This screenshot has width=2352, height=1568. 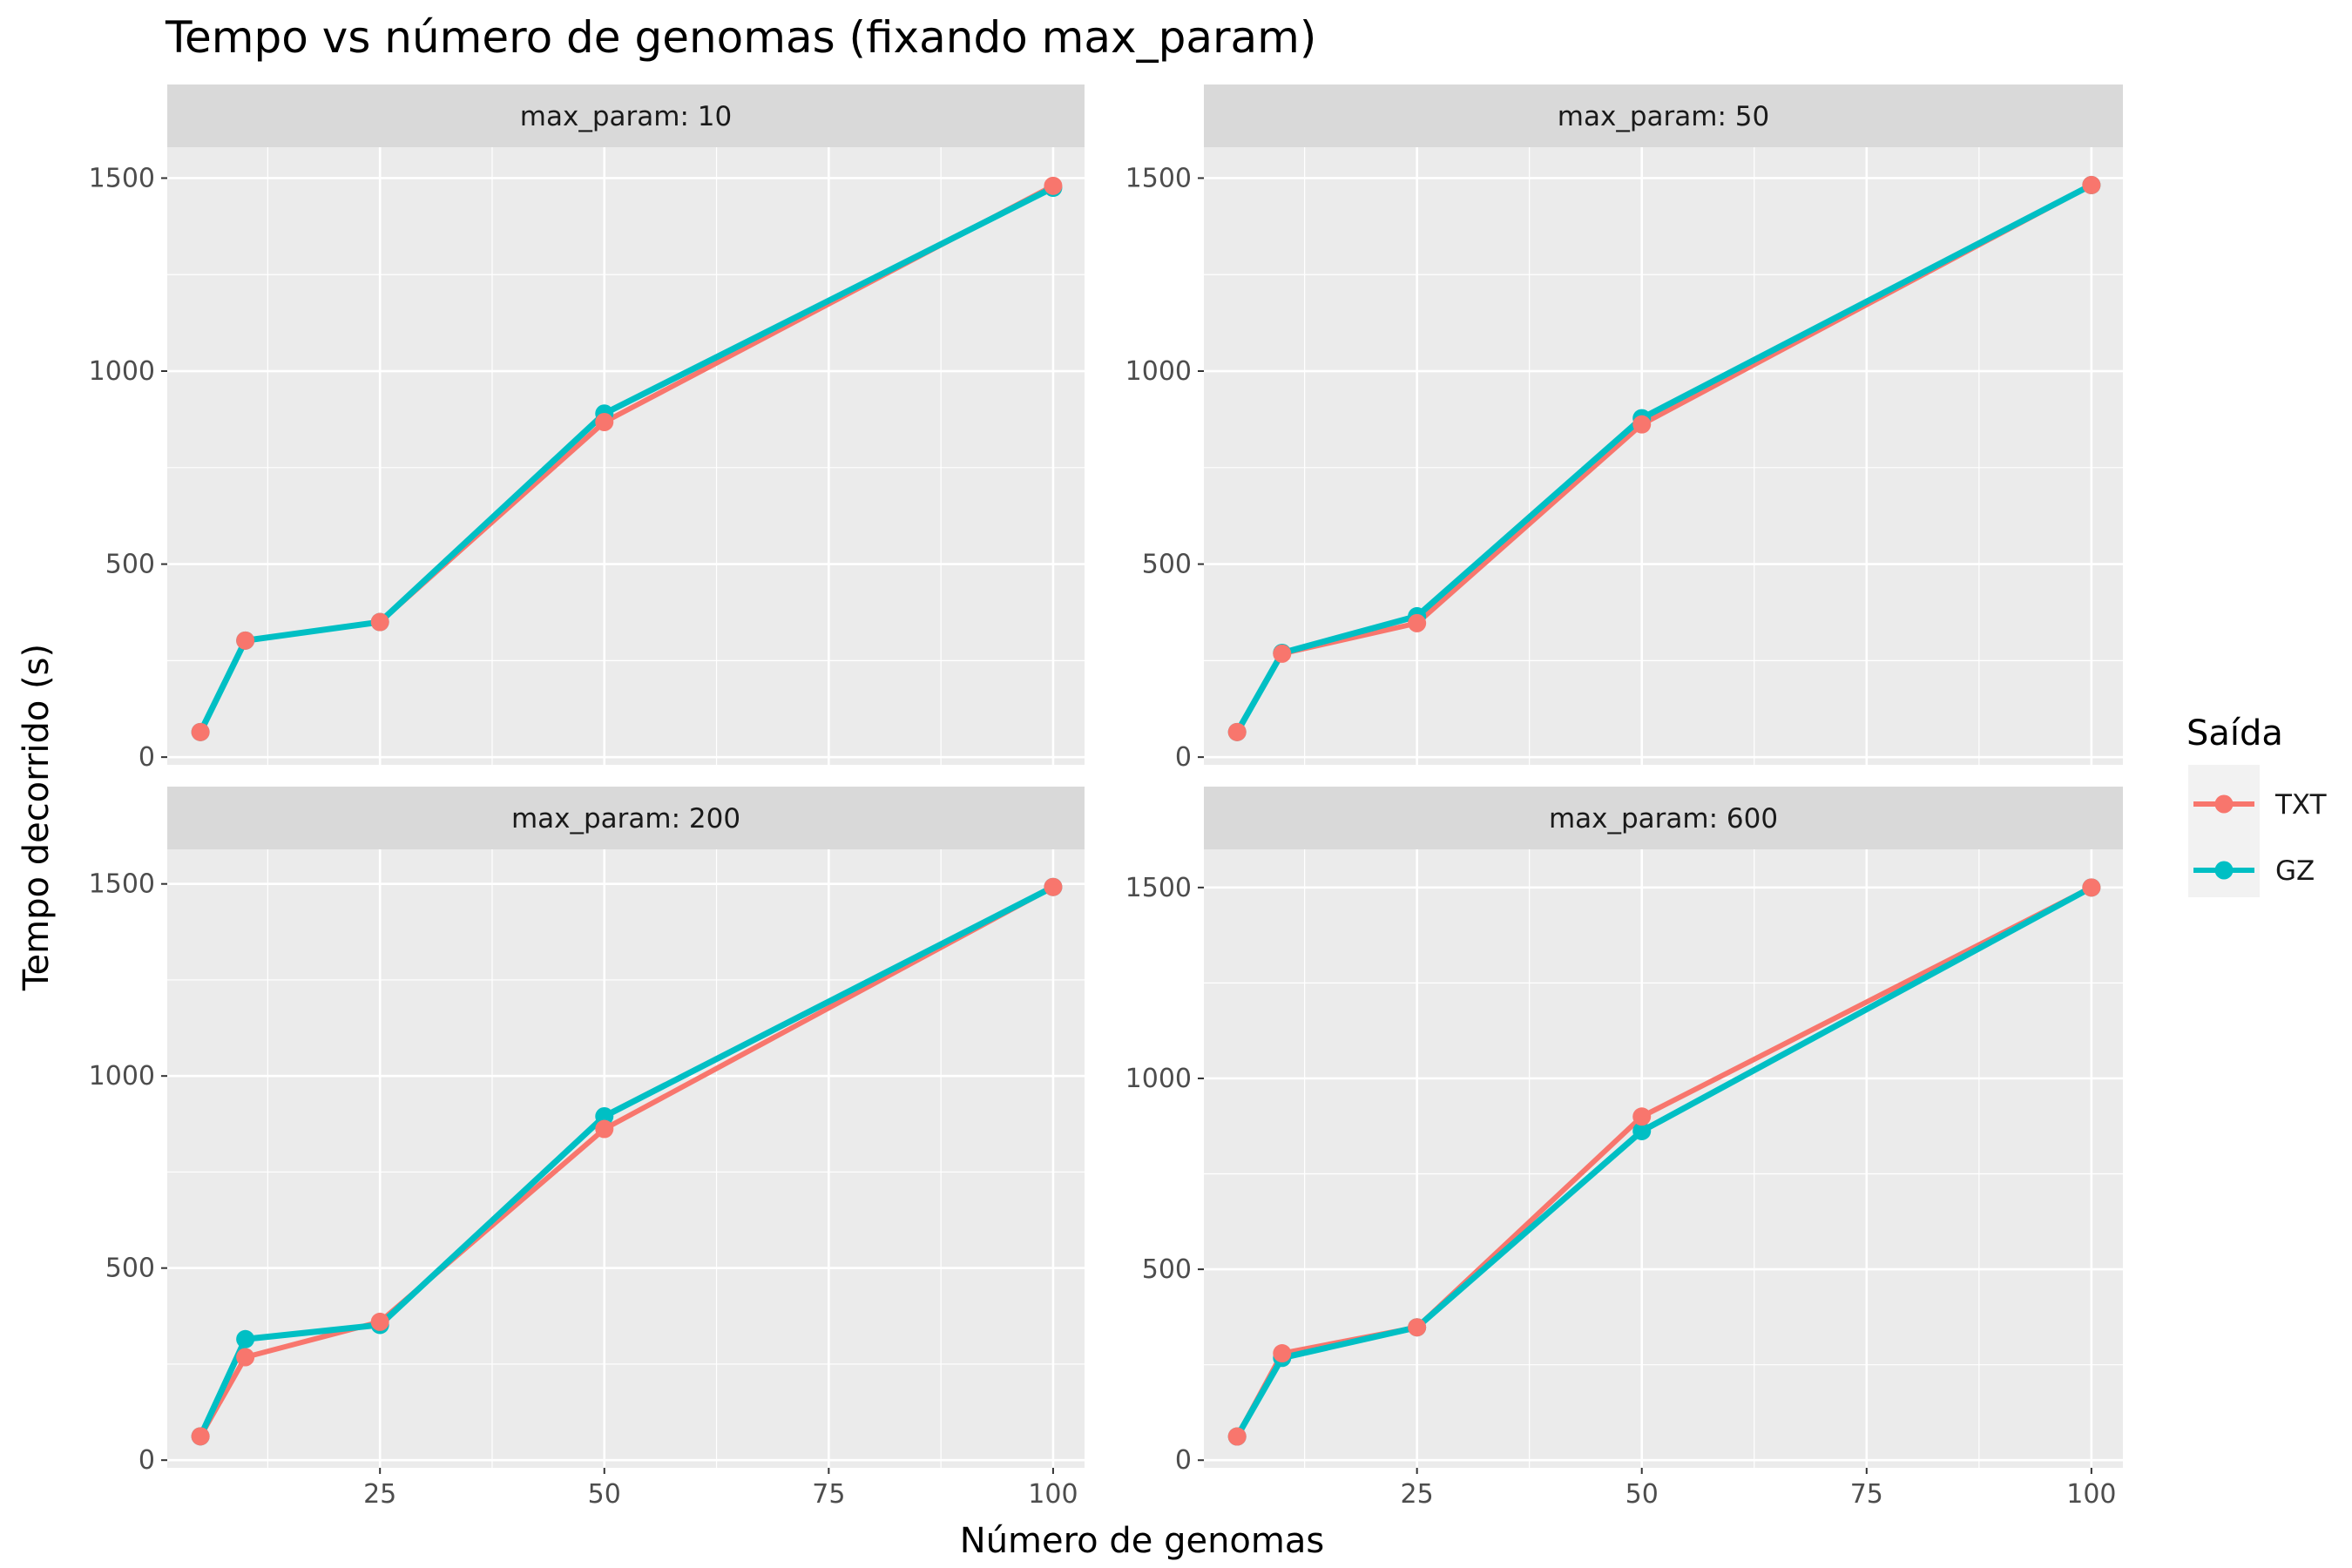 I want to click on legend-entry-label: TXT, so click(x=2301, y=805).